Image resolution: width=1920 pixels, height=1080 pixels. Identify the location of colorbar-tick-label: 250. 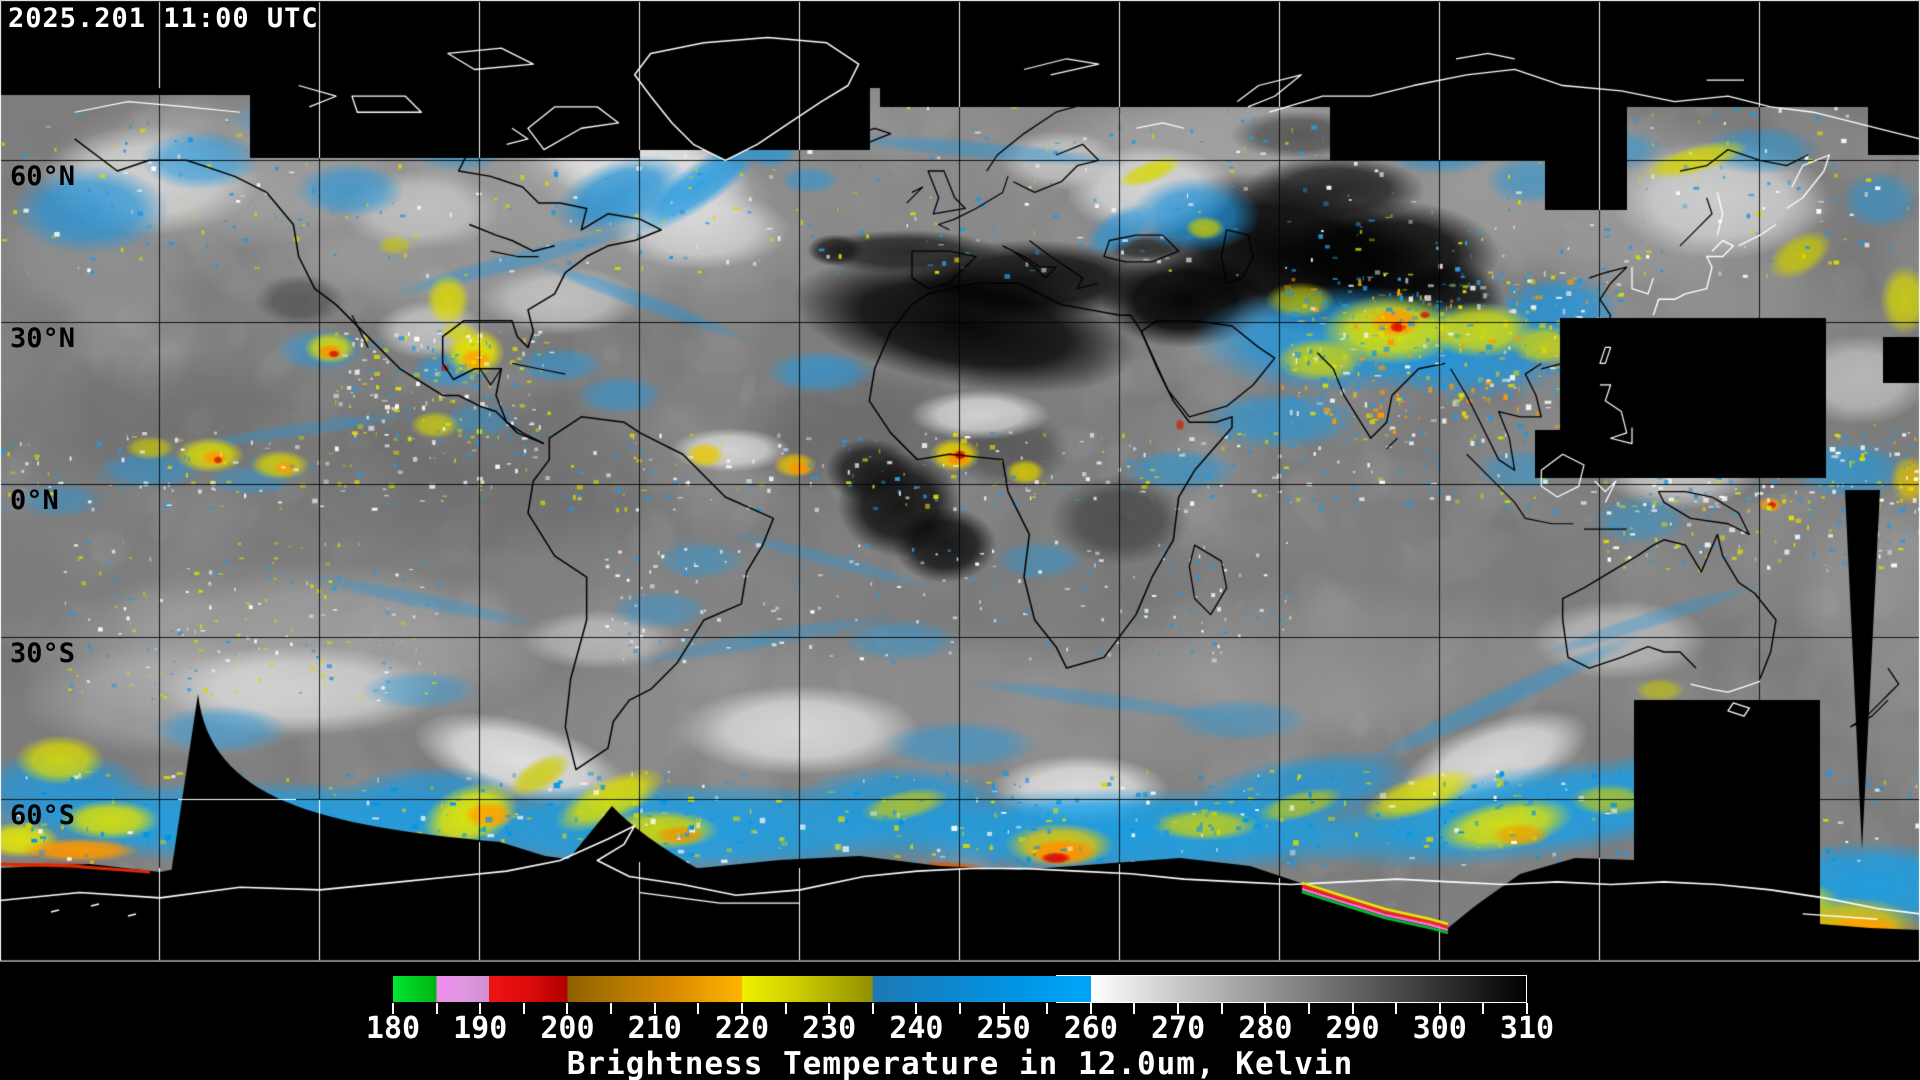
(1003, 1028).